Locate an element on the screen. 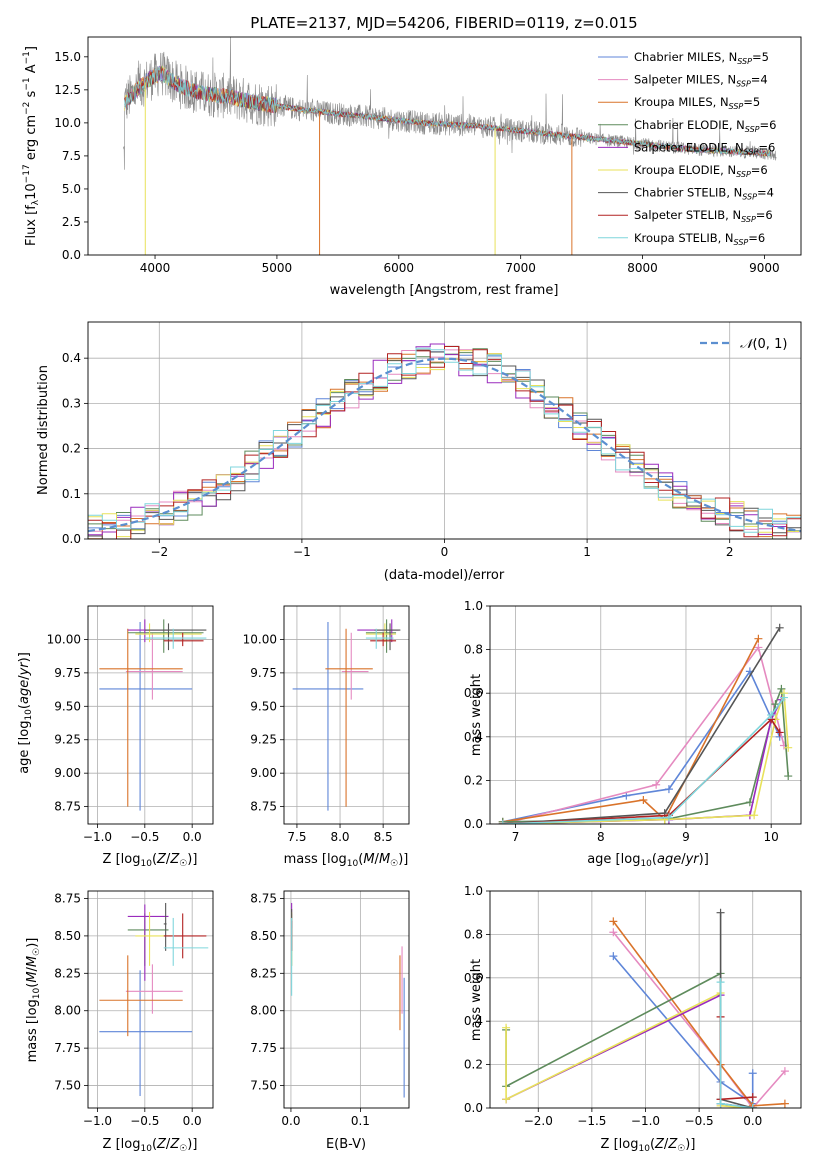 This screenshot has height=1174, width=819. mass-weight-line-salpeter_miles is located at coordinates (643, 734).